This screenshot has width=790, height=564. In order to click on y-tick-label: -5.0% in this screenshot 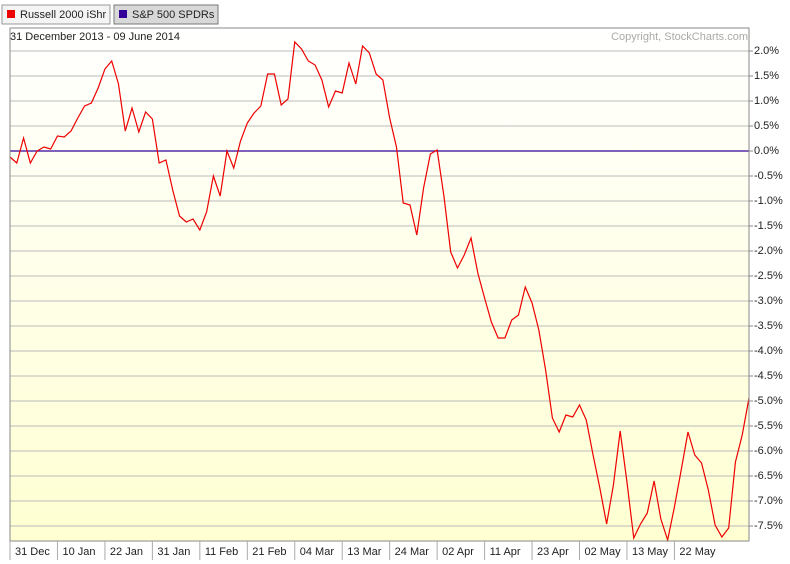, I will do `click(768, 401)`.